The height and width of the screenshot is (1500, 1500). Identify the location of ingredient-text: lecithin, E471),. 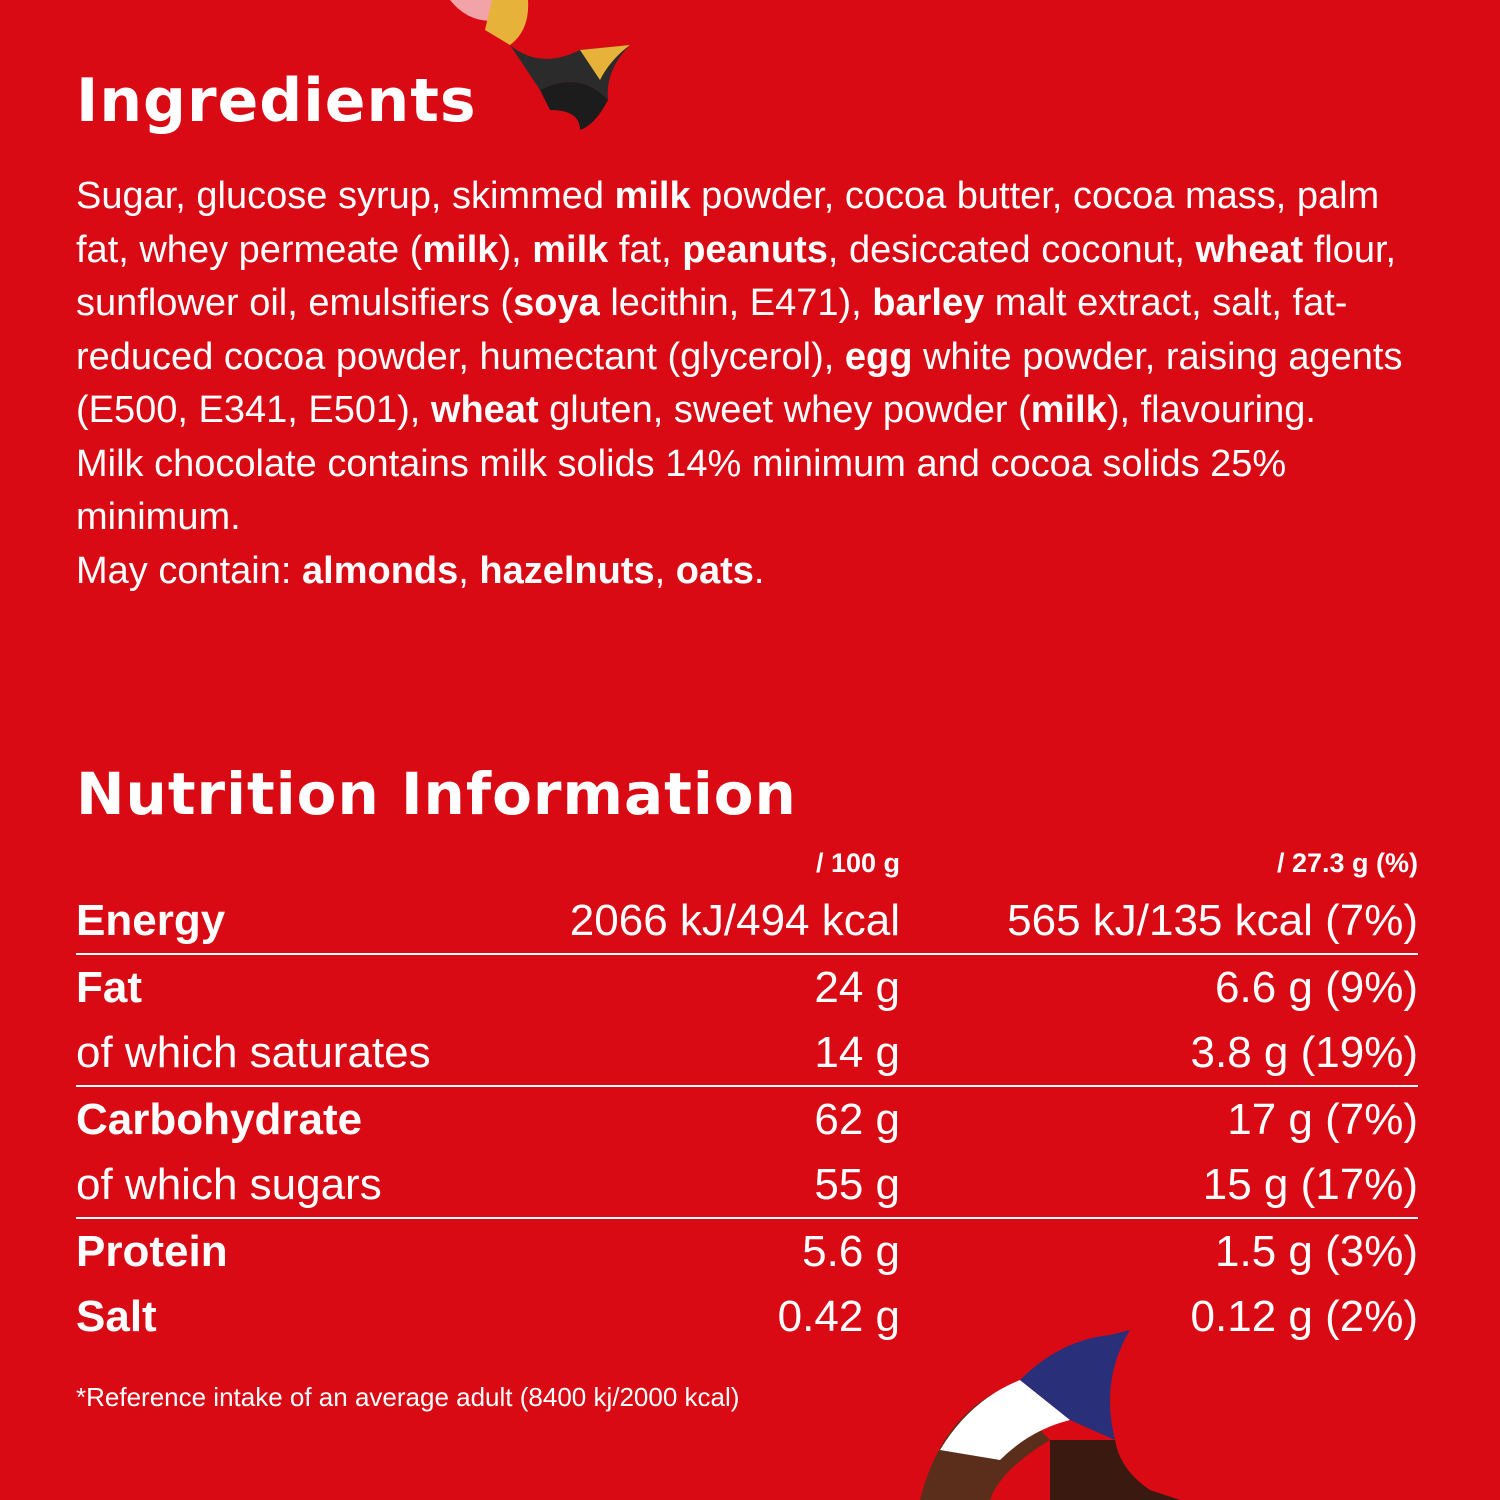
(736, 303).